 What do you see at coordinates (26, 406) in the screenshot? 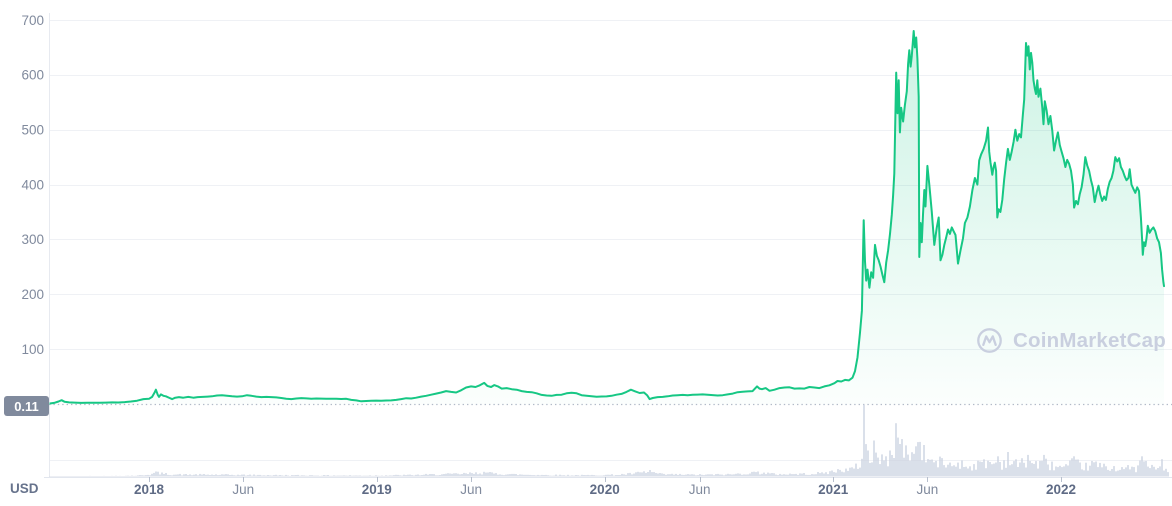
I see `y-axis-low-badge: 0.11` at bounding box center [26, 406].